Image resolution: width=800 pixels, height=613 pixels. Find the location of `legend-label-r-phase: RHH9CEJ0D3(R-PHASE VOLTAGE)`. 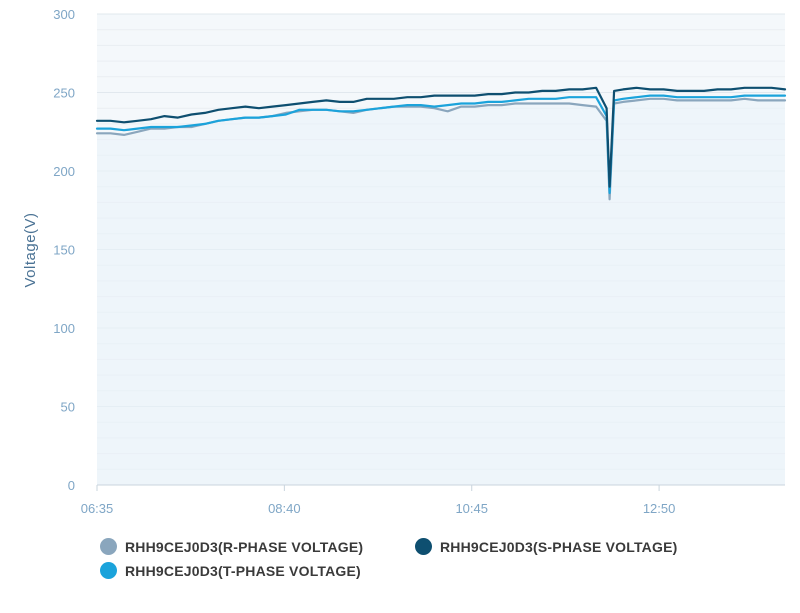

legend-label-r-phase: RHH9CEJ0D3(R-PHASE VOLTAGE) is located at coordinates (244, 546).